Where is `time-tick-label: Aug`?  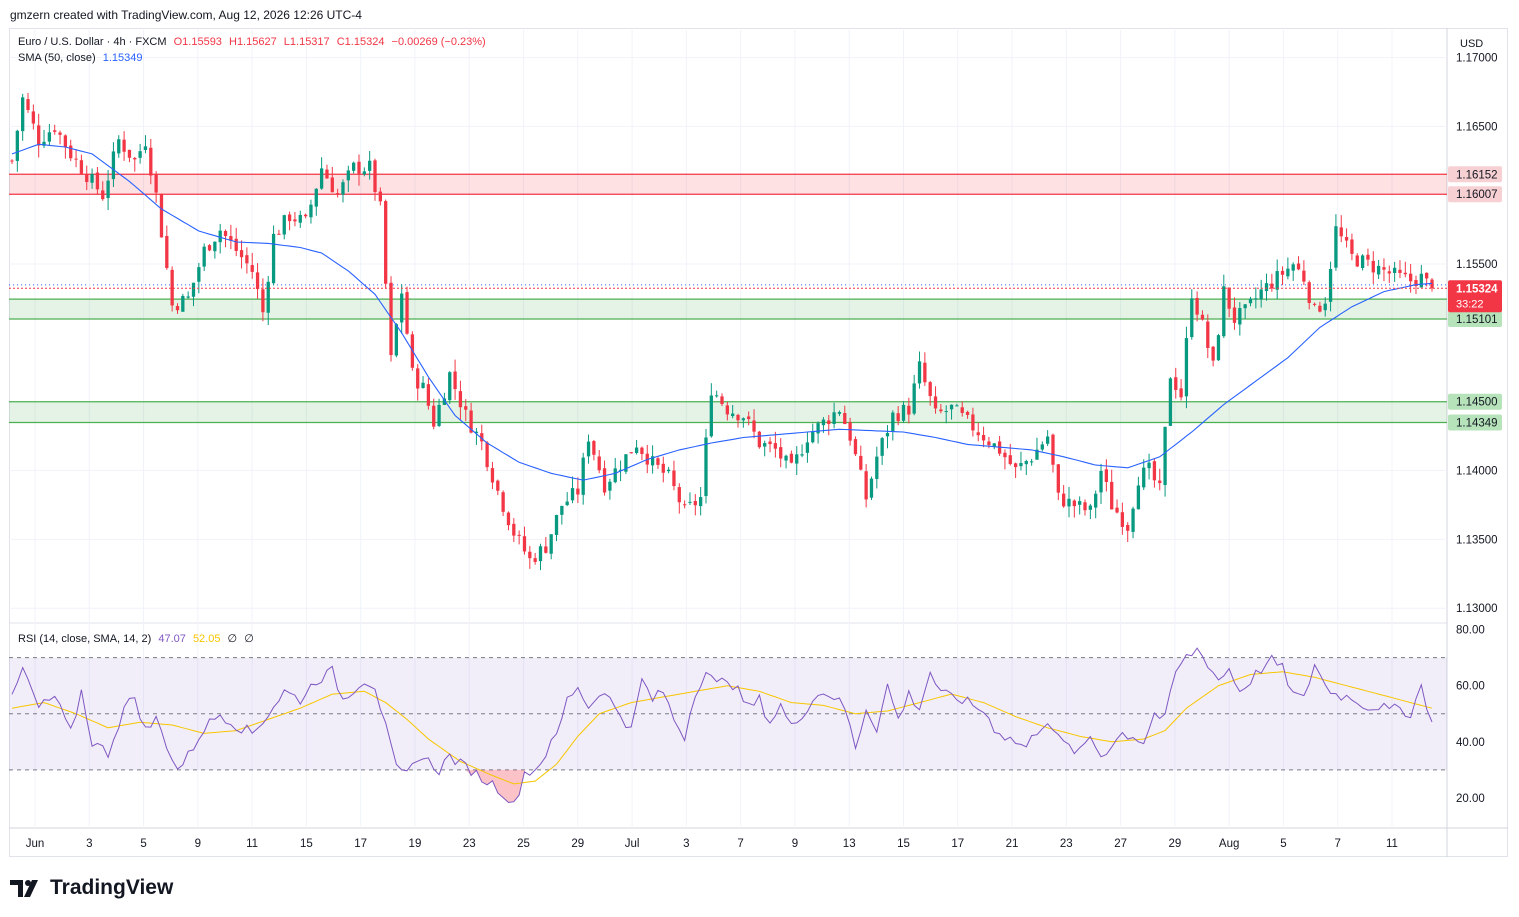
time-tick-label: Aug is located at coordinates (1229, 844).